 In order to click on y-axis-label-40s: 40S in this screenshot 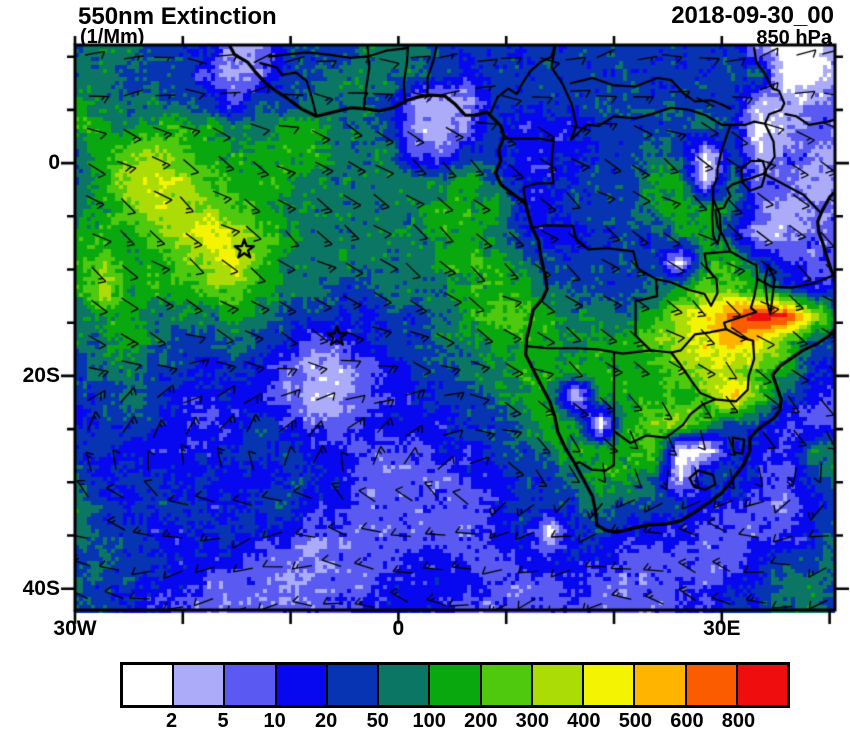, I will do `click(41, 588)`.